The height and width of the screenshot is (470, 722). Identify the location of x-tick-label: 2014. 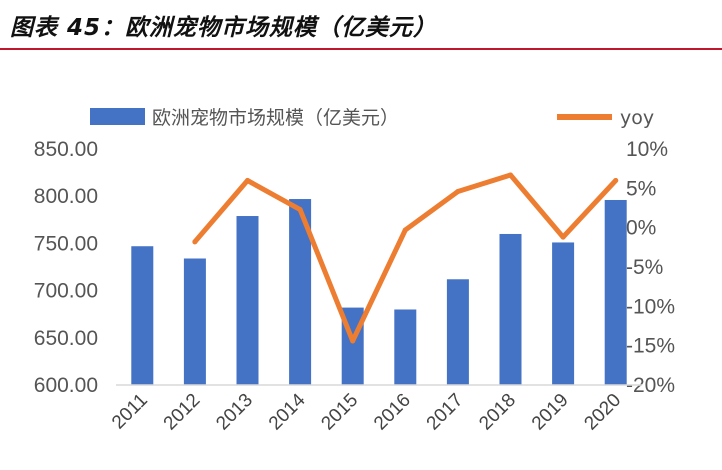
(287, 411).